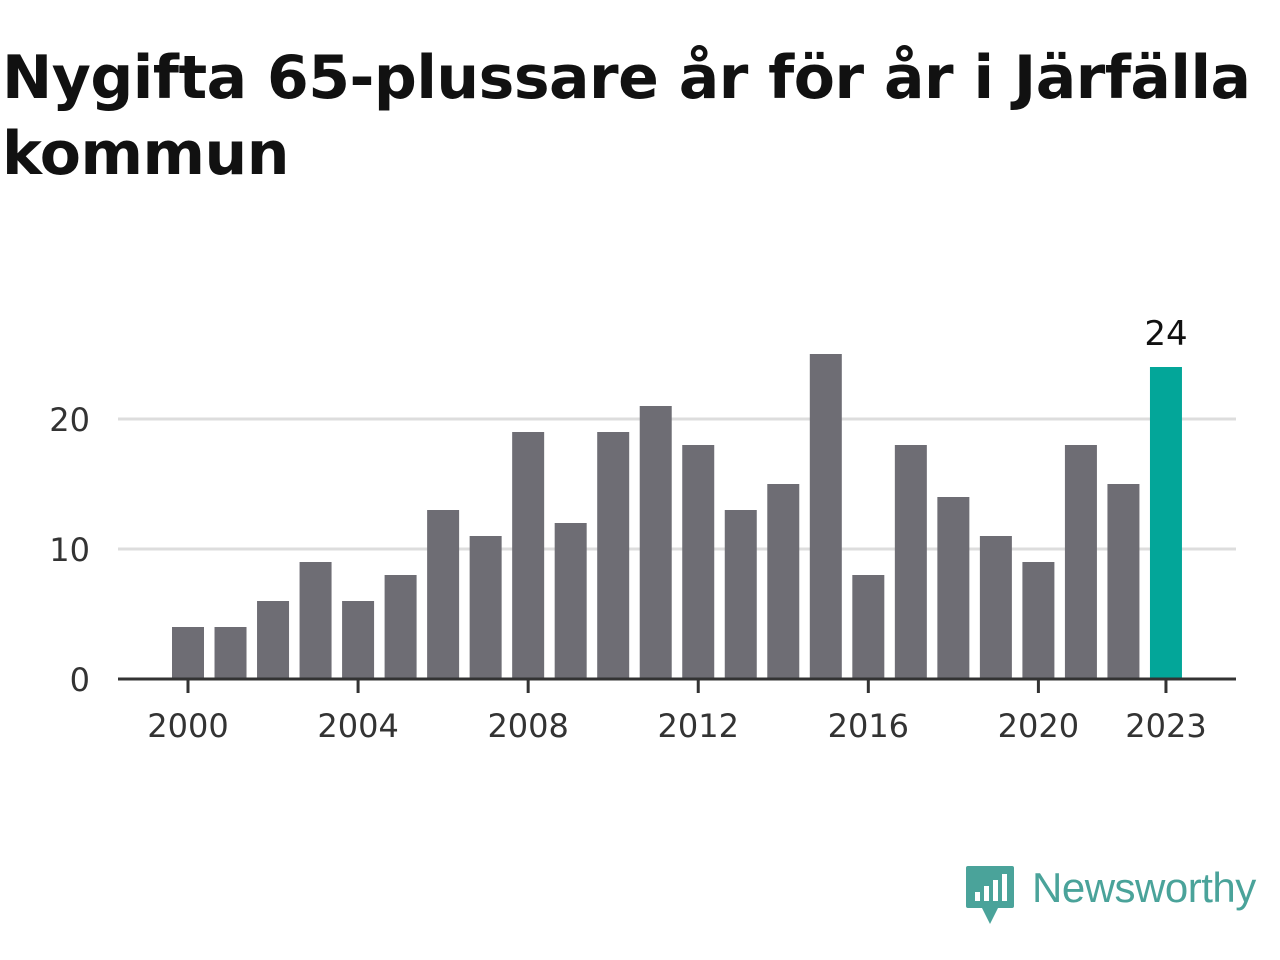 The image size is (1280, 960). What do you see at coordinates (1123, 581) in the screenshot?
I see `bar-2022` at bounding box center [1123, 581].